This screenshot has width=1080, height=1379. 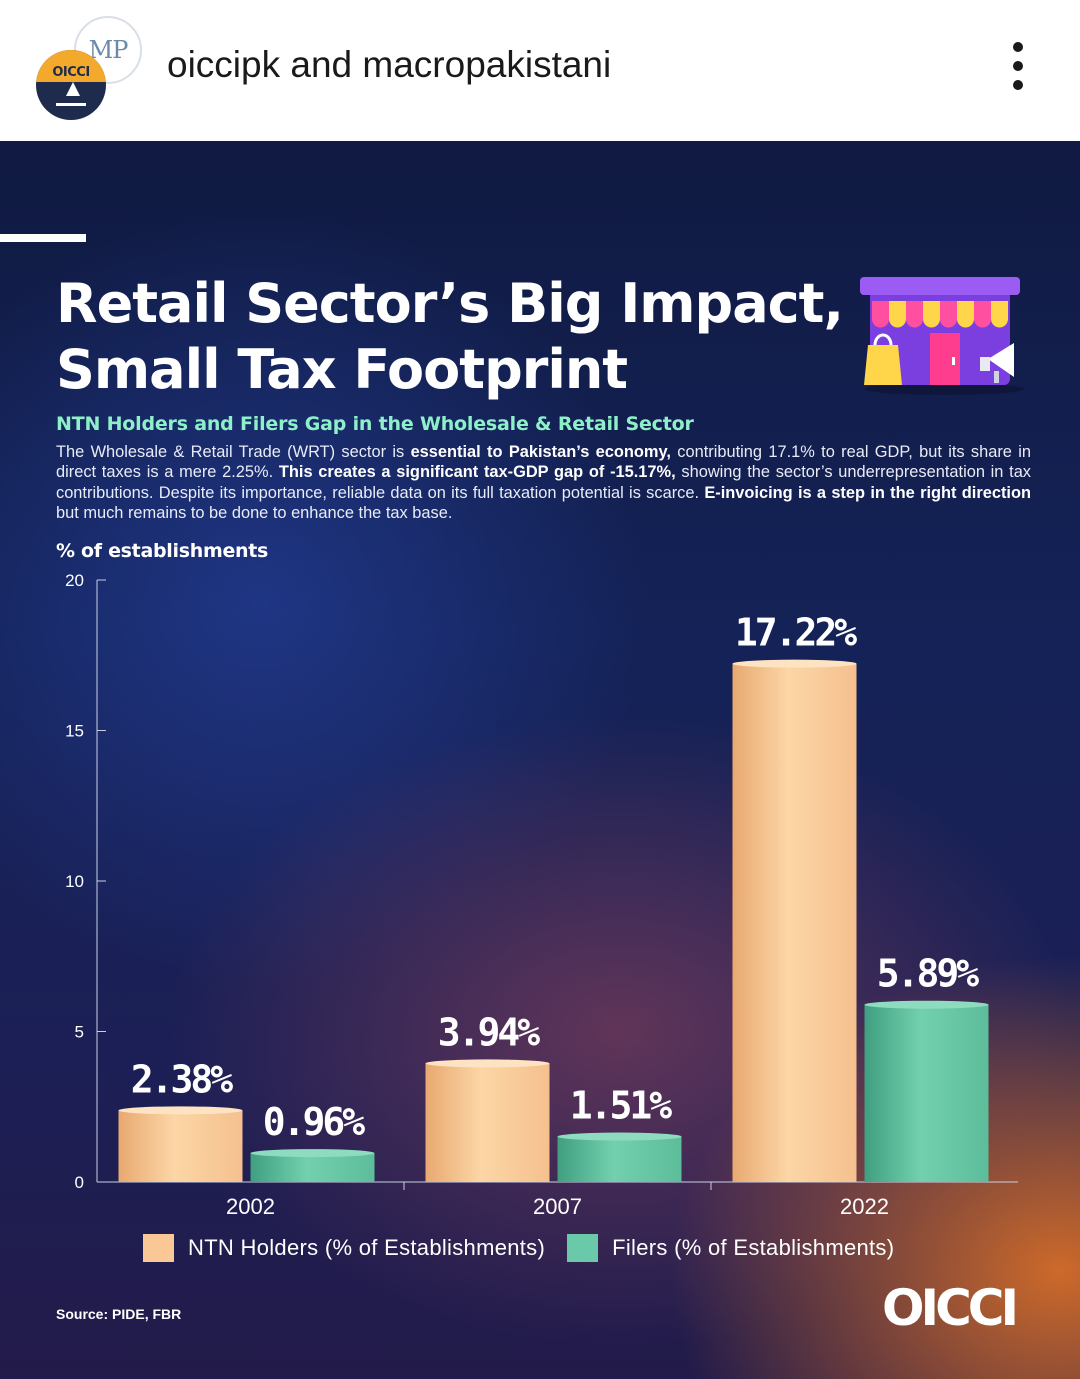 I want to click on description-segment: essential to Pakistan’s economy,, so click(x=540, y=452).